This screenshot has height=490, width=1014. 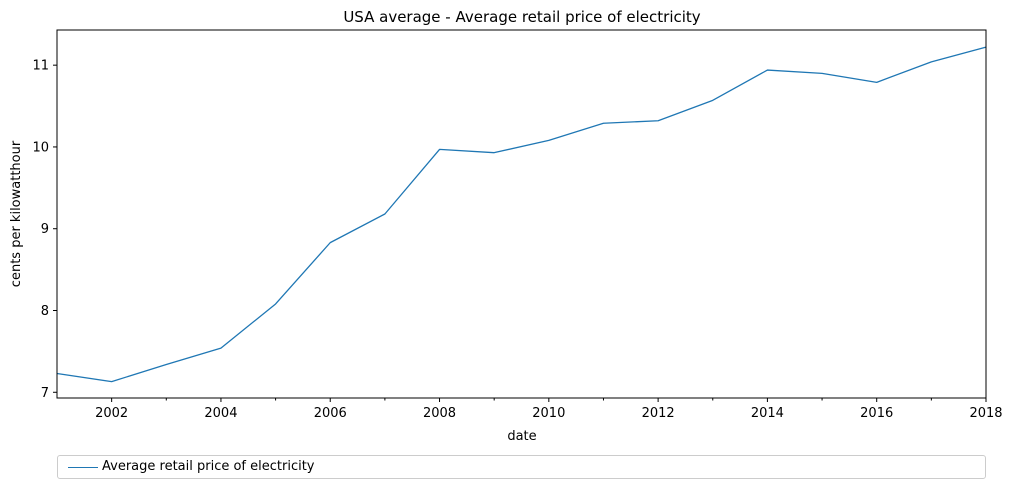 I want to click on x-tick-label: 2006, so click(x=330, y=413).